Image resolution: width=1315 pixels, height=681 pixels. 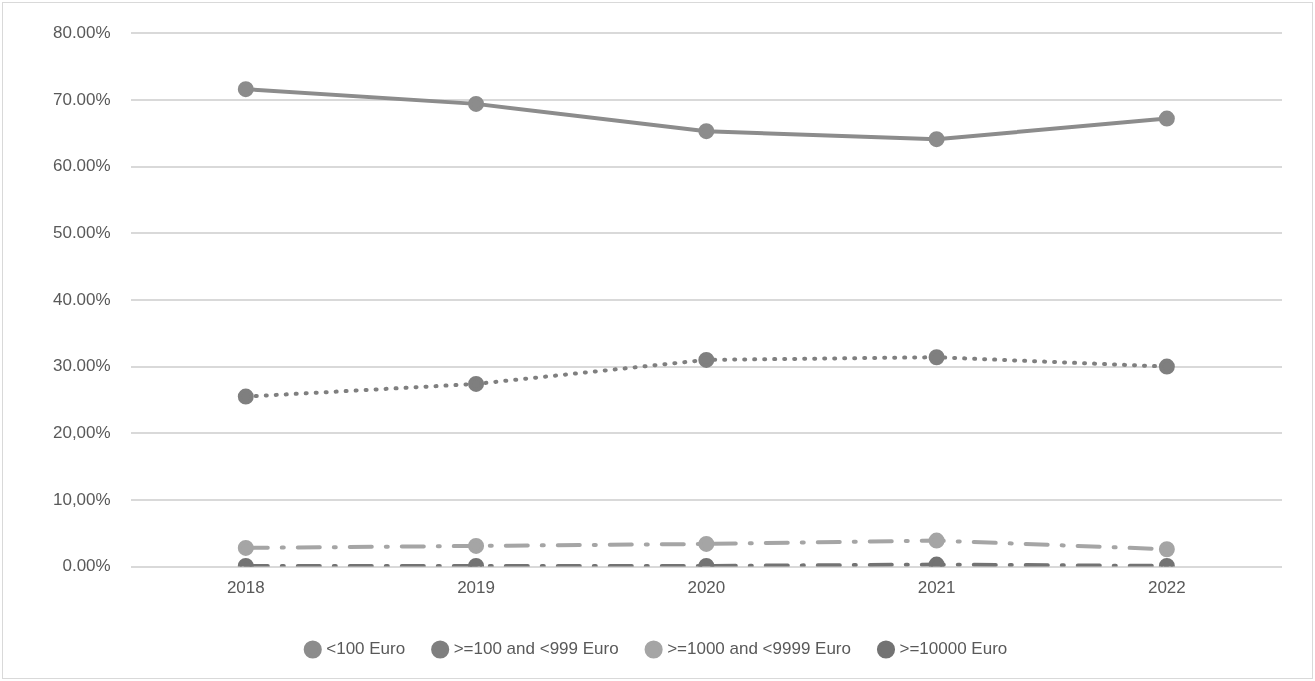 What do you see at coordinates (86, 566) in the screenshot?
I see `y-tick-label: 0.00%` at bounding box center [86, 566].